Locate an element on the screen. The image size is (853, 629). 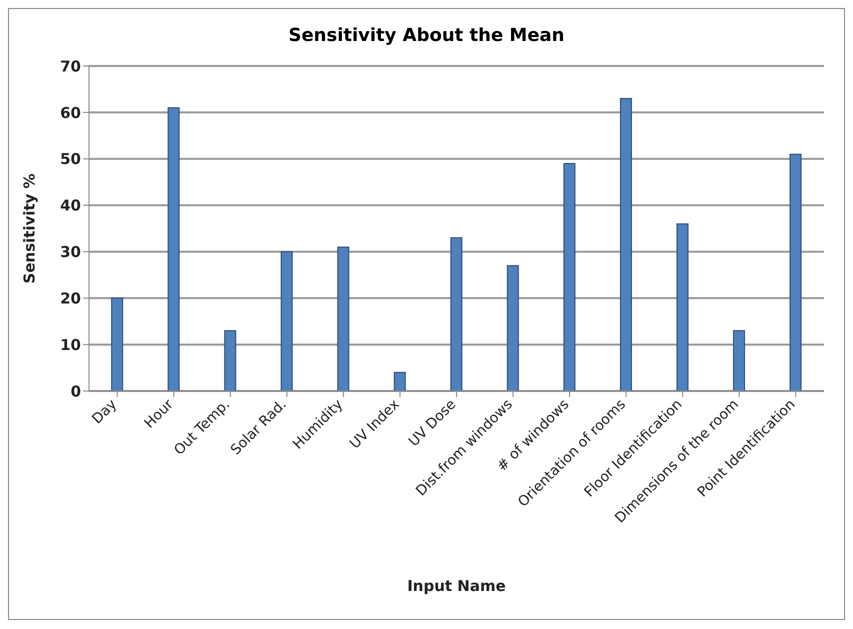
chart-title: Sensitivity About the Mean is located at coordinates (427, 35).